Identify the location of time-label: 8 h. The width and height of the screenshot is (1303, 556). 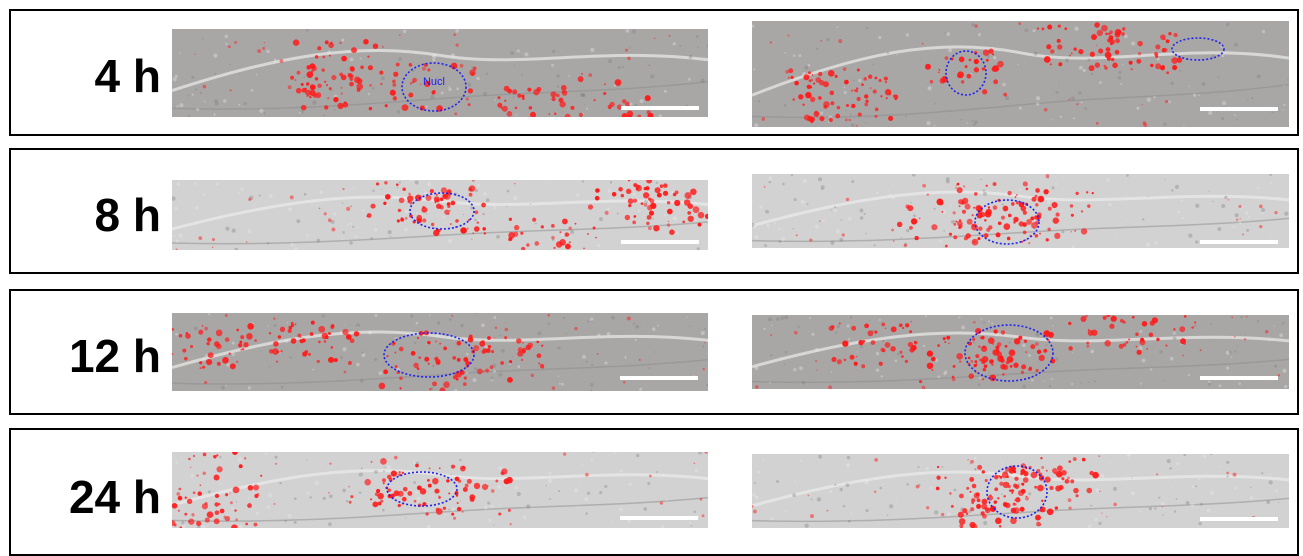
(127, 215).